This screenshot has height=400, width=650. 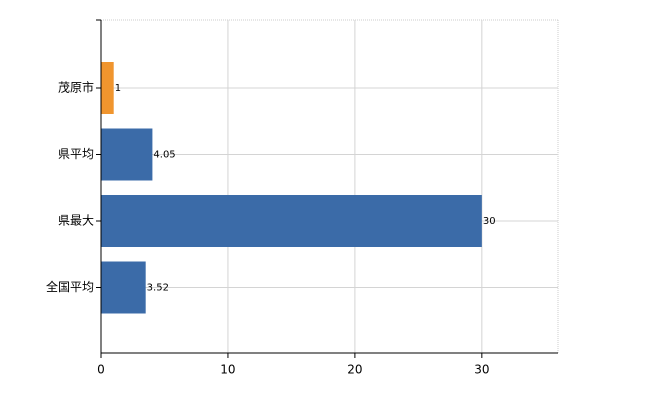 I want to click on x-tick-label: 30, so click(x=481, y=370).